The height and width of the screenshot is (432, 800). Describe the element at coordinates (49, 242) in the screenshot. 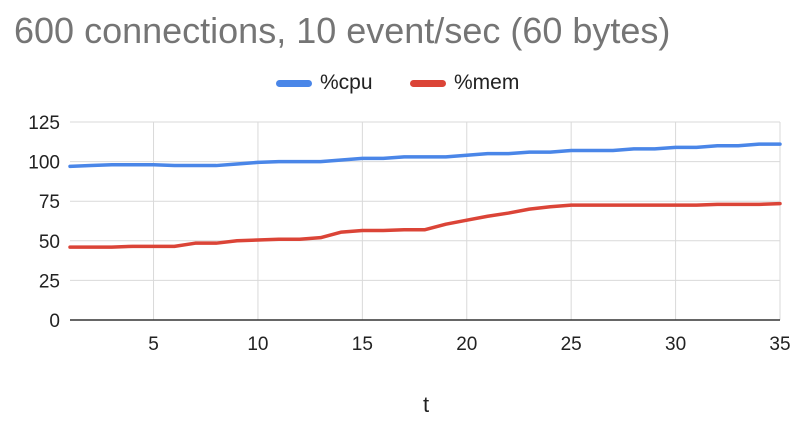

I see `y-tick-label: 50` at that location.